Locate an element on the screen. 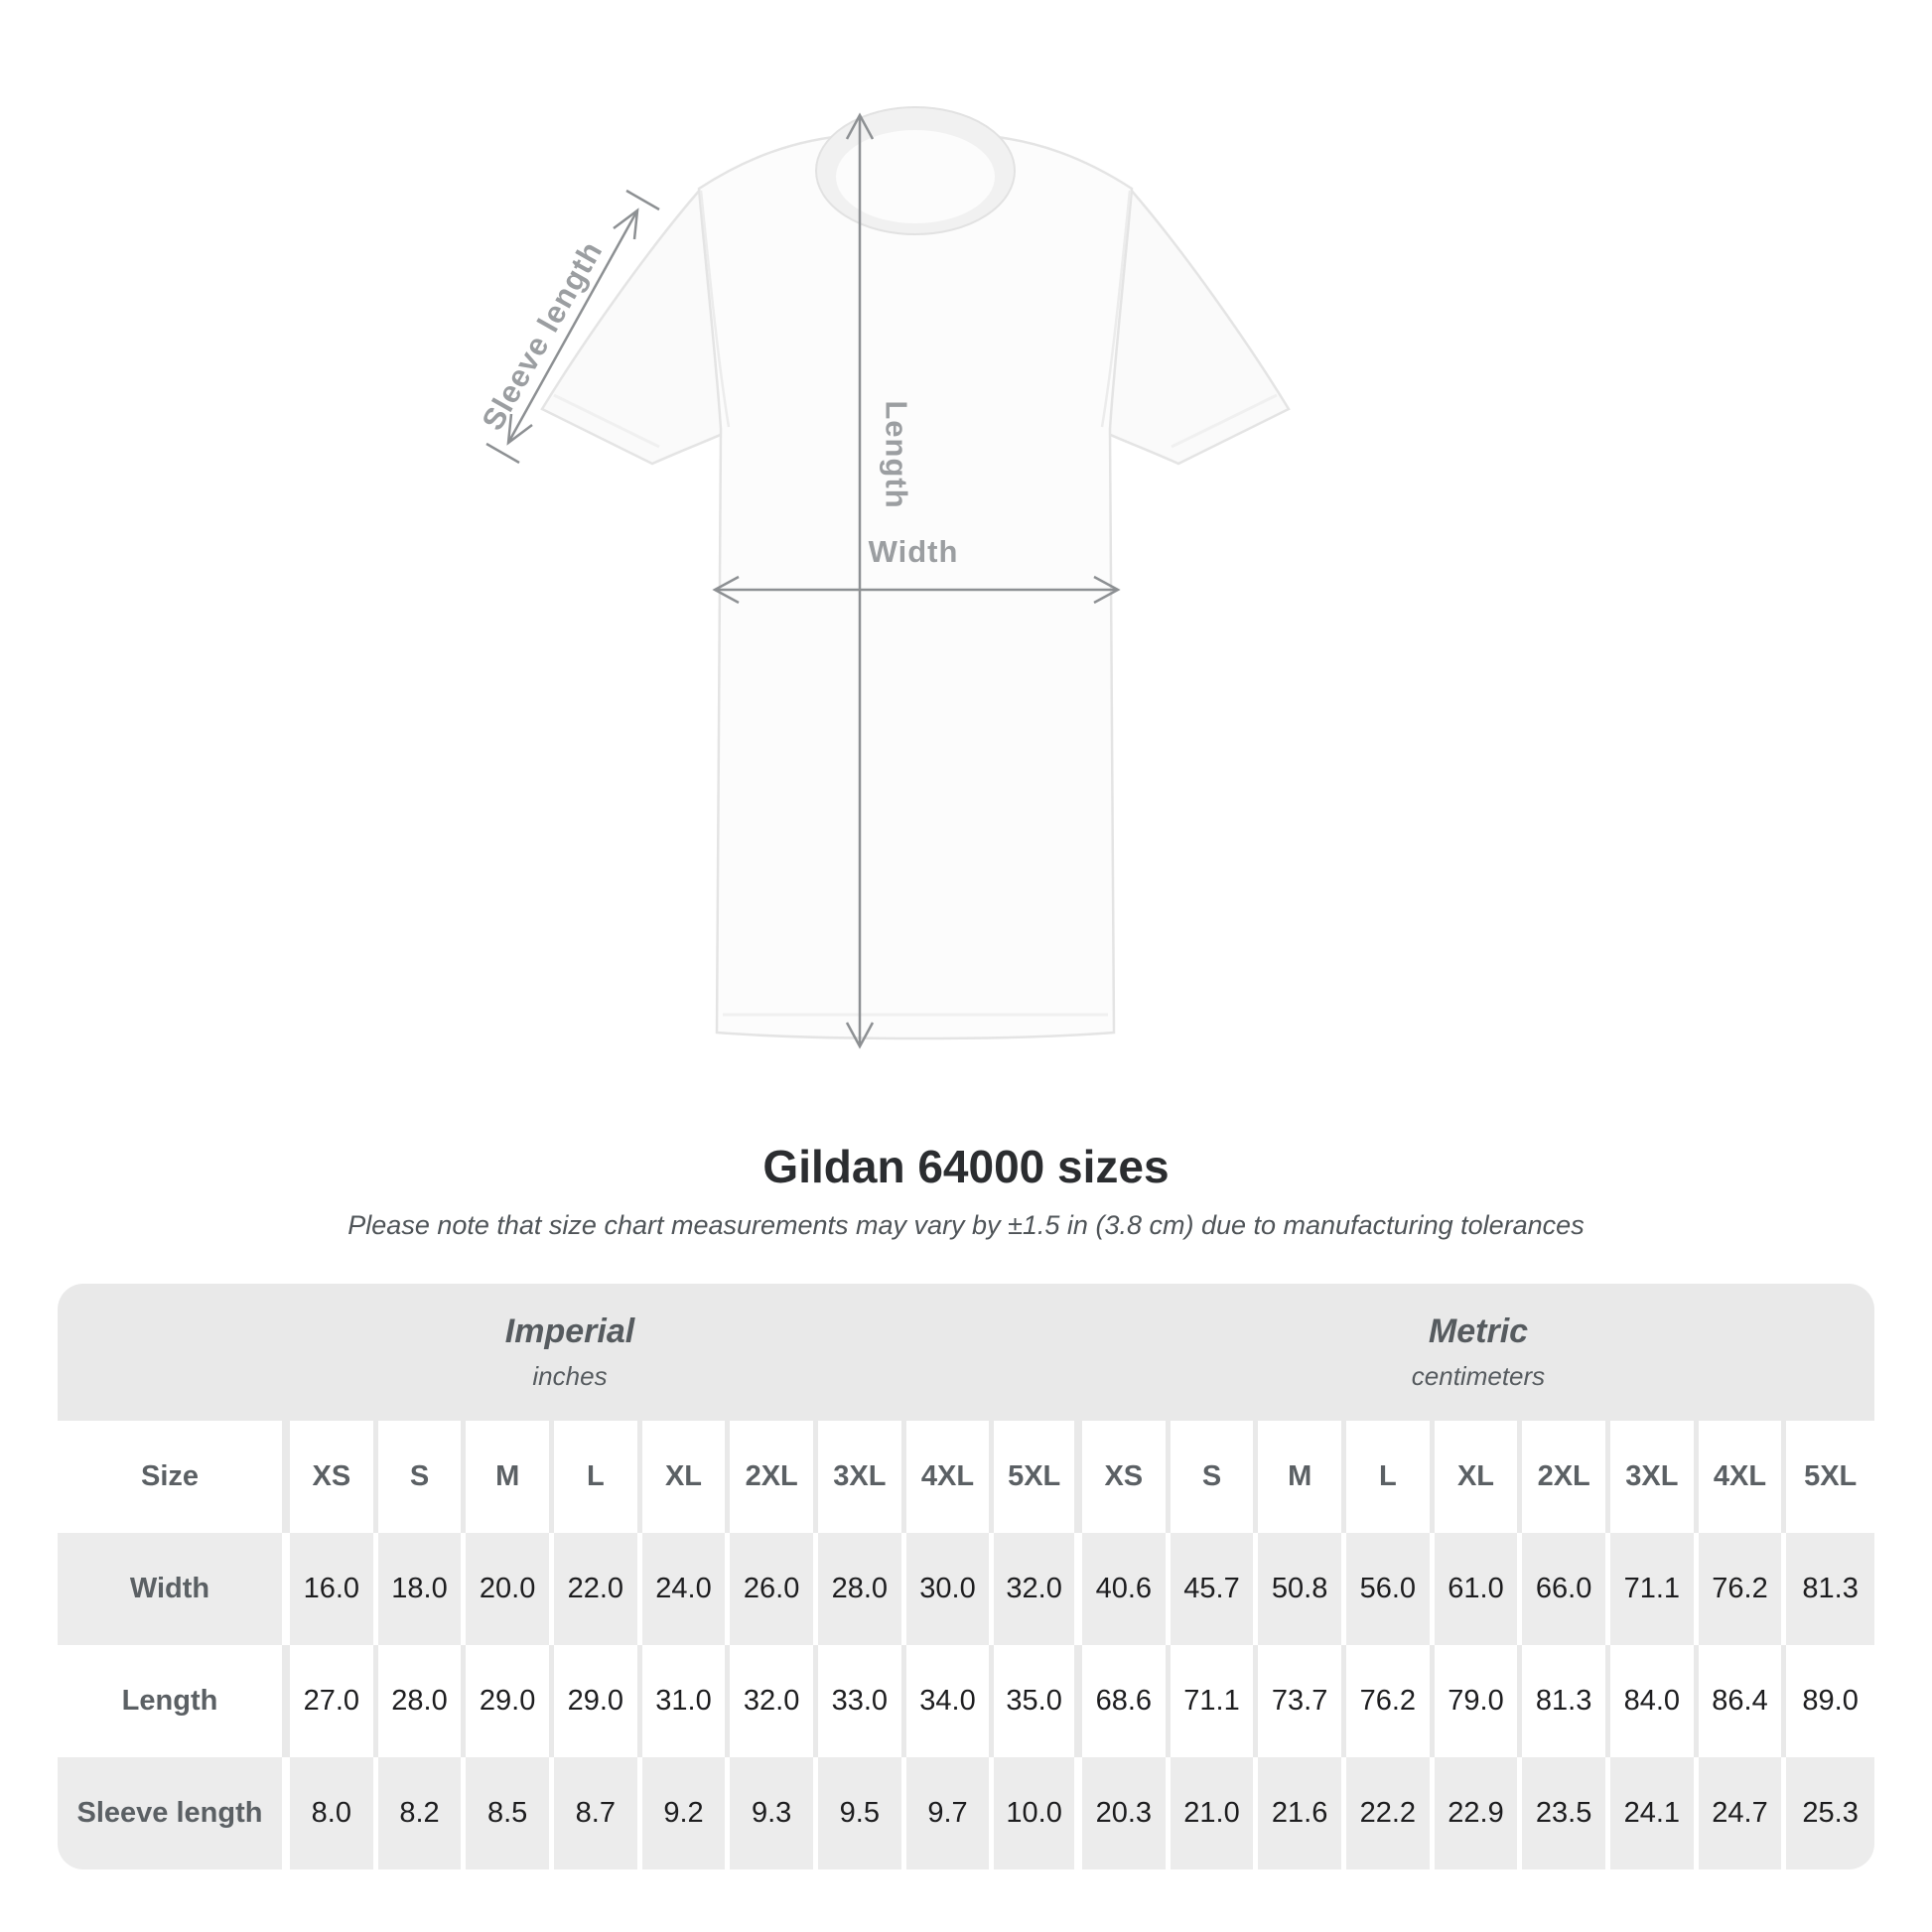  value-cell: 73.7 is located at coordinates (1302, 1701).